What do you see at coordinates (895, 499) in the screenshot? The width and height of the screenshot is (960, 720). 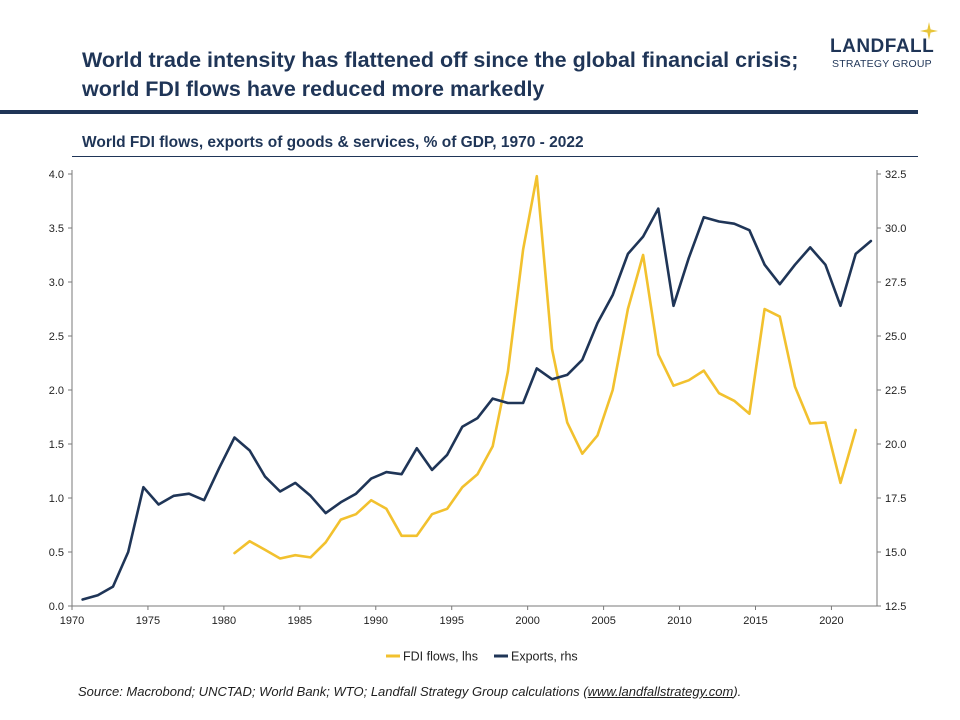 I see `right-tick-label: 17.5` at bounding box center [895, 499].